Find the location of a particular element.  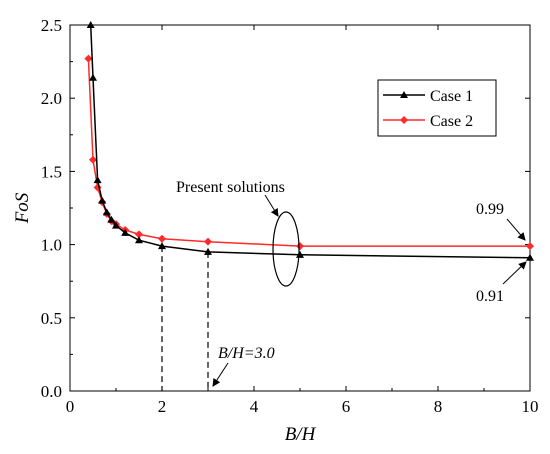

legend-marker-case2 is located at coordinates (404, 120).